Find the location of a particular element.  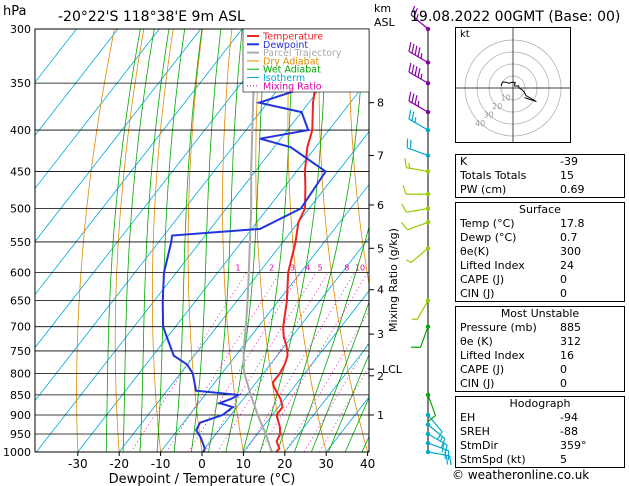

surface-label: Dewp (°C) is located at coordinates (488, 237).